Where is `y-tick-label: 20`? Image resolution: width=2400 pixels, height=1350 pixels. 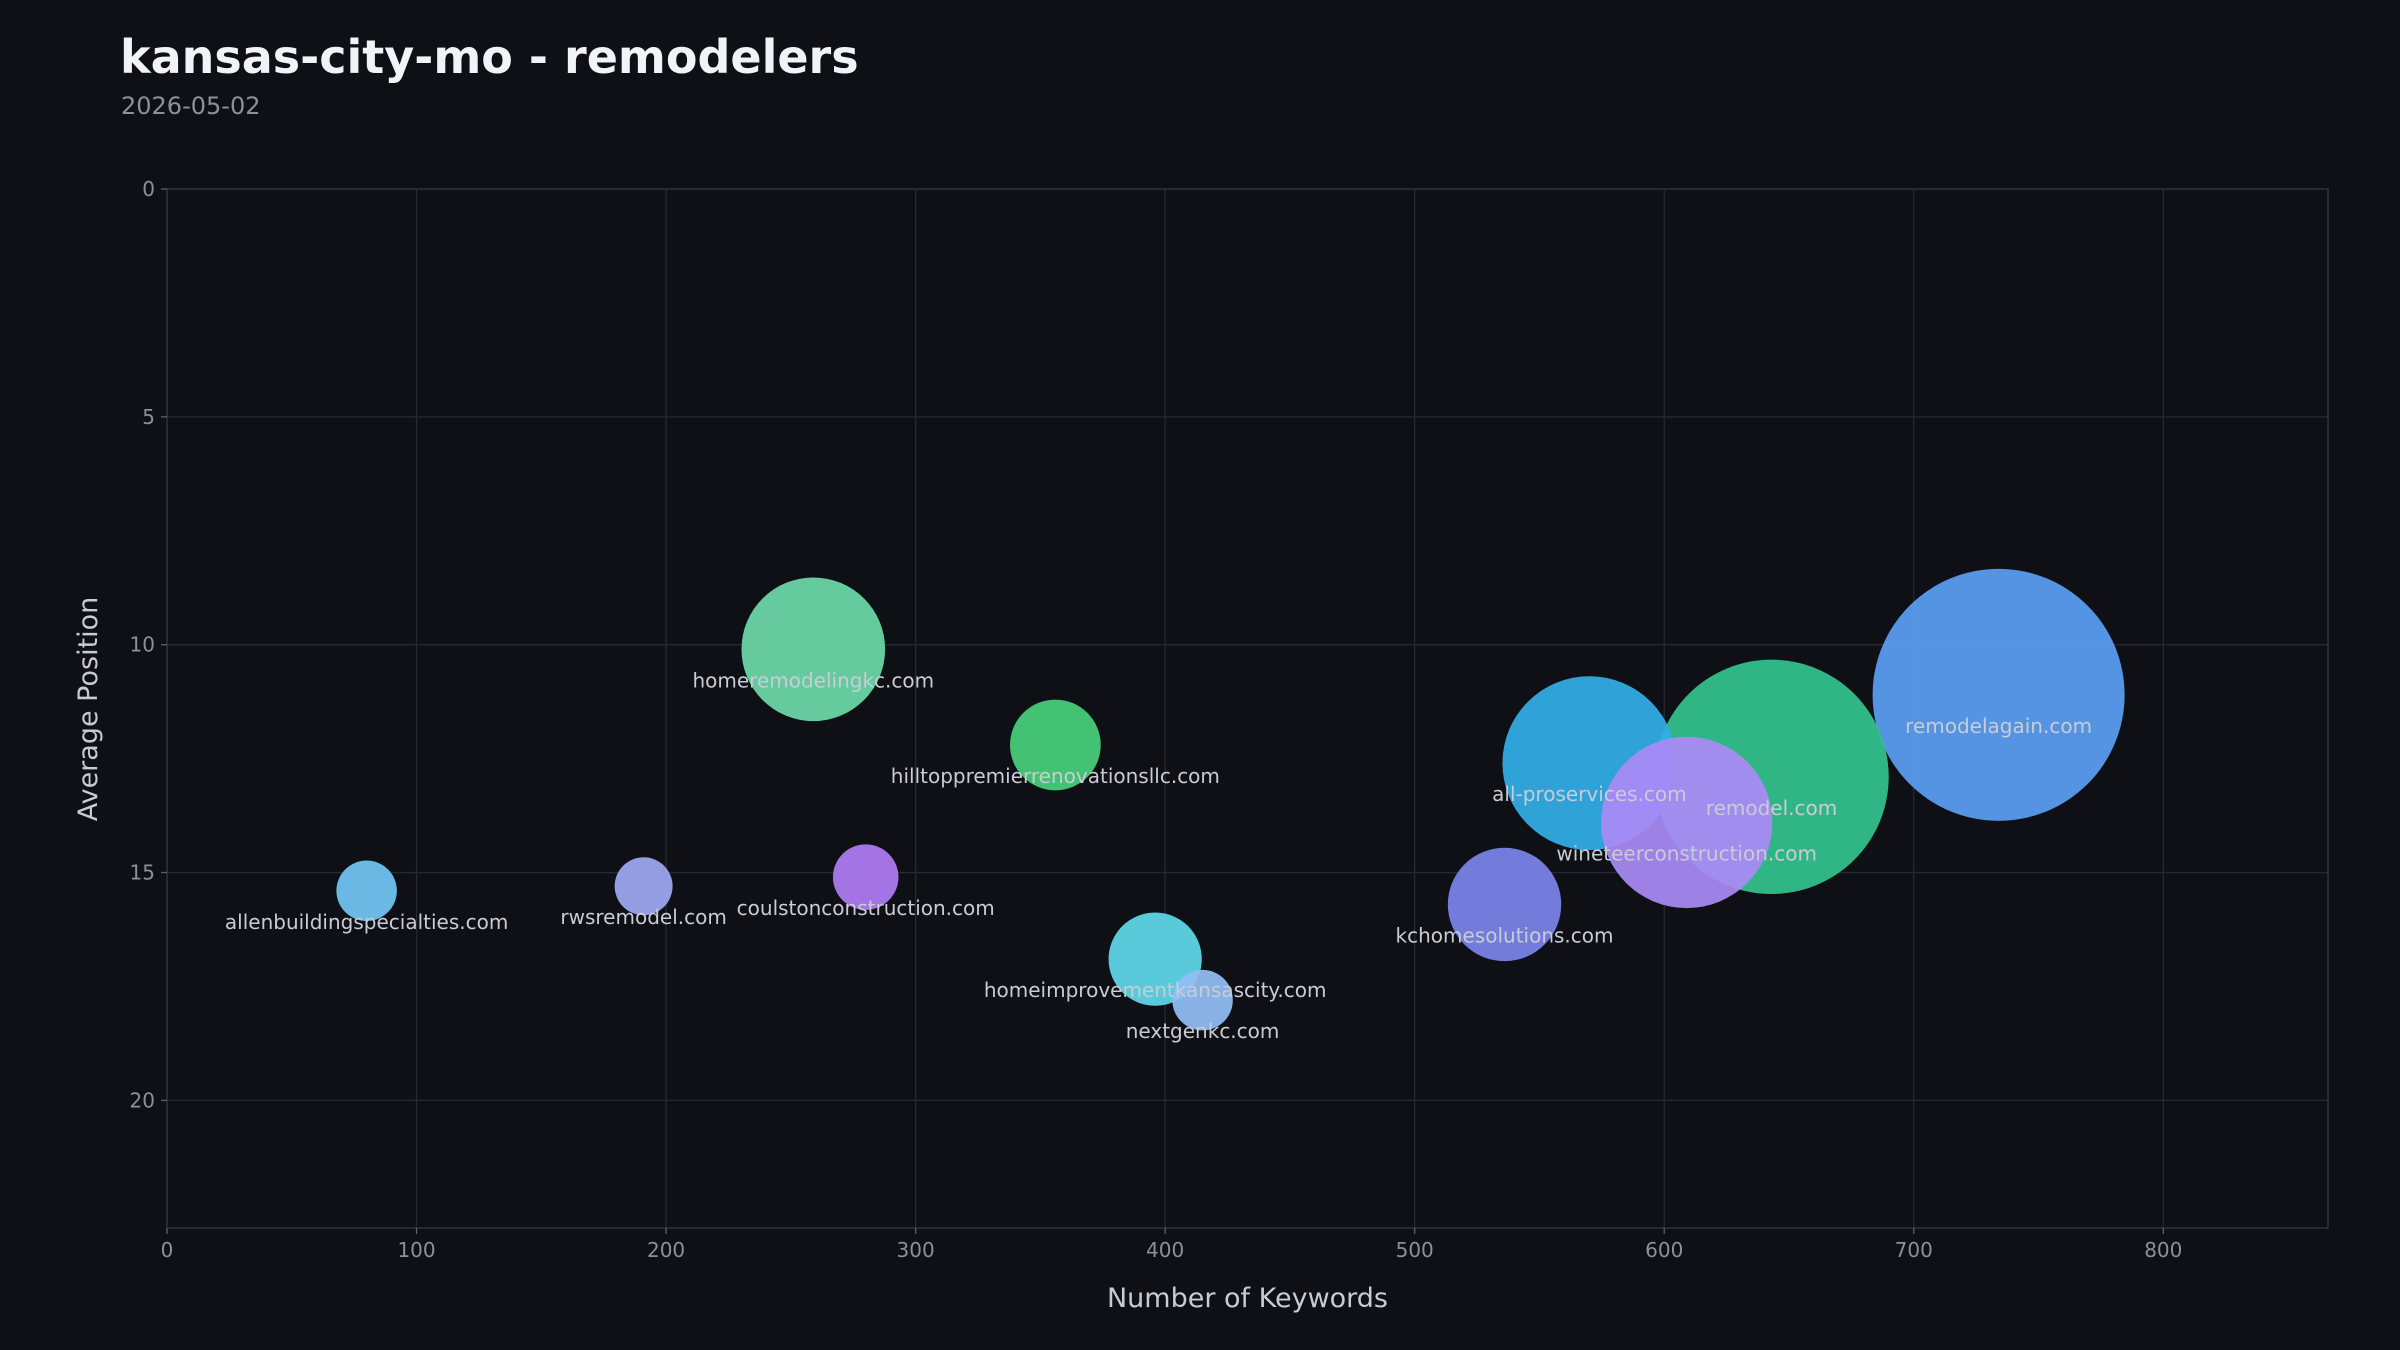 y-tick-label: 20 is located at coordinates (142, 1100).